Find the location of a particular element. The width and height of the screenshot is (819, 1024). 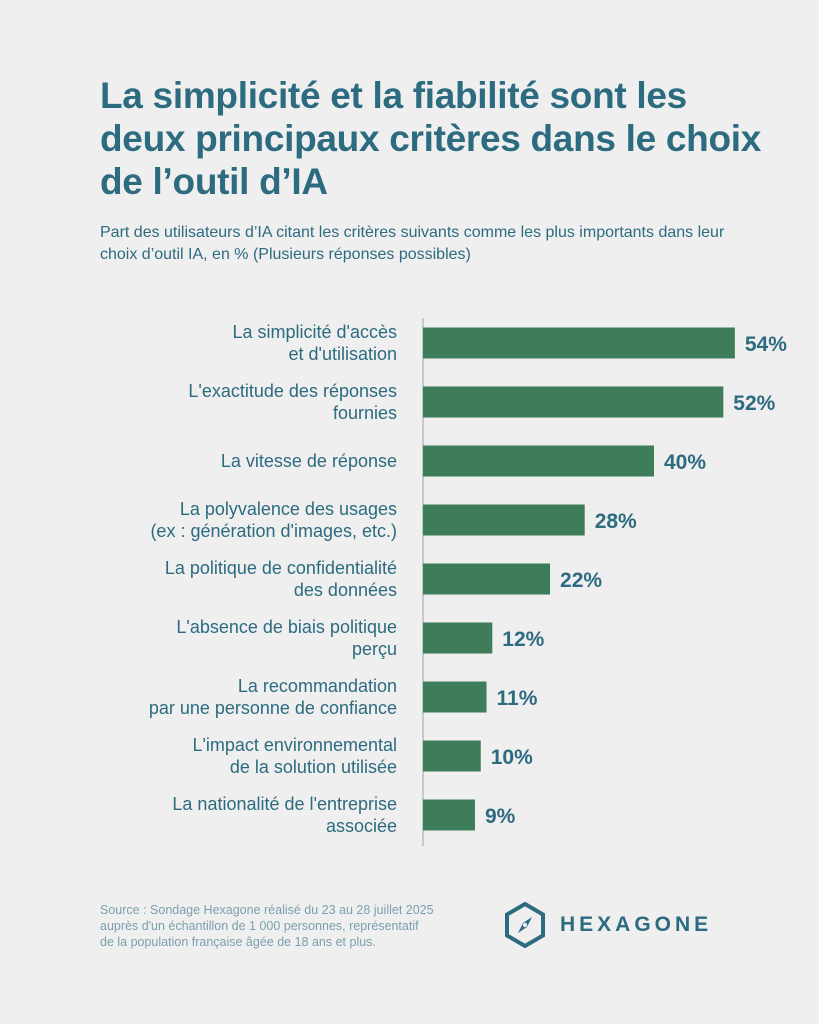

category-label: des données is located at coordinates (345, 590).